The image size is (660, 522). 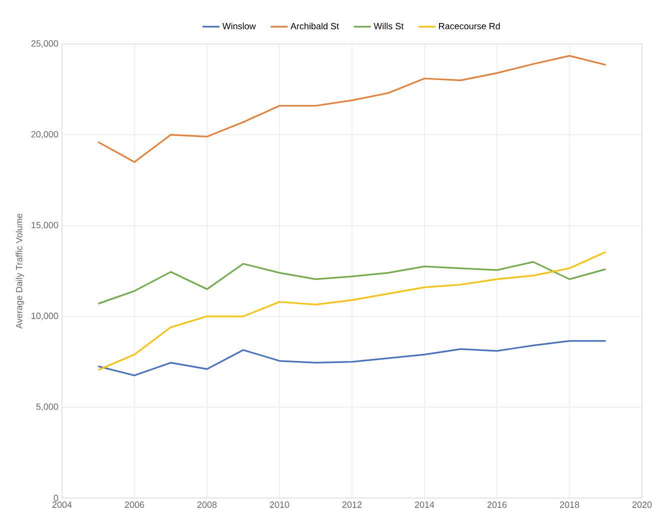 What do you see at coordinates (352, 505) in the screenshot?
I see `x-tick-label: 2012` at bounding box center [352, 505].